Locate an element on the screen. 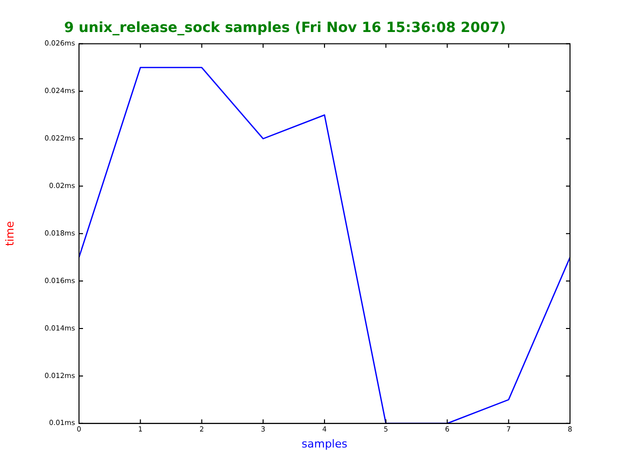 Image resolution: width=633 pixels, height=453 pixels. x-axis-title: samples is located at coordinates (325, 443).